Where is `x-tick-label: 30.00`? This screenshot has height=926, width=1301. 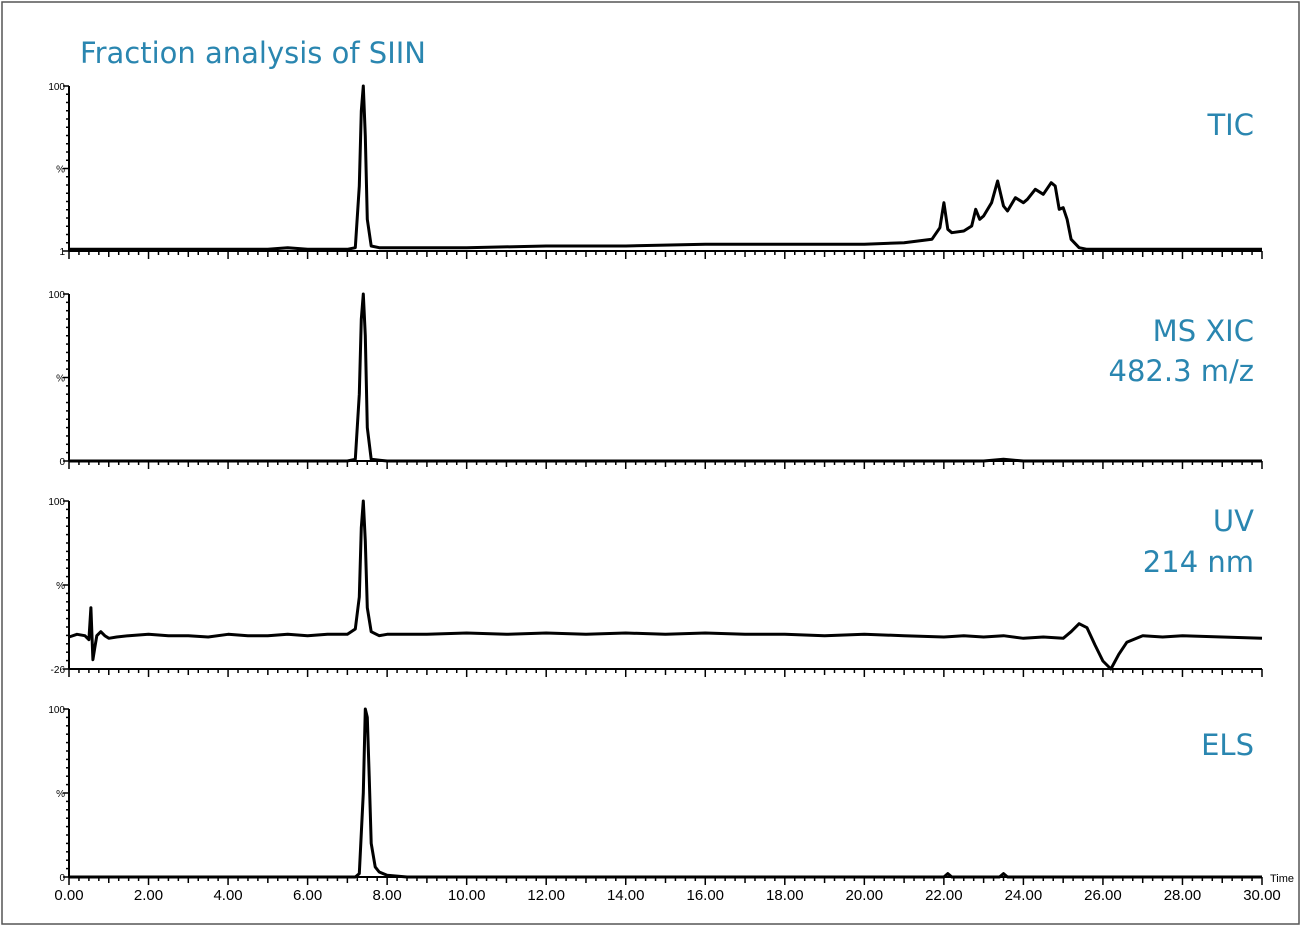 x-tick-label: 30.00 is located at coordinates (1262, 895).